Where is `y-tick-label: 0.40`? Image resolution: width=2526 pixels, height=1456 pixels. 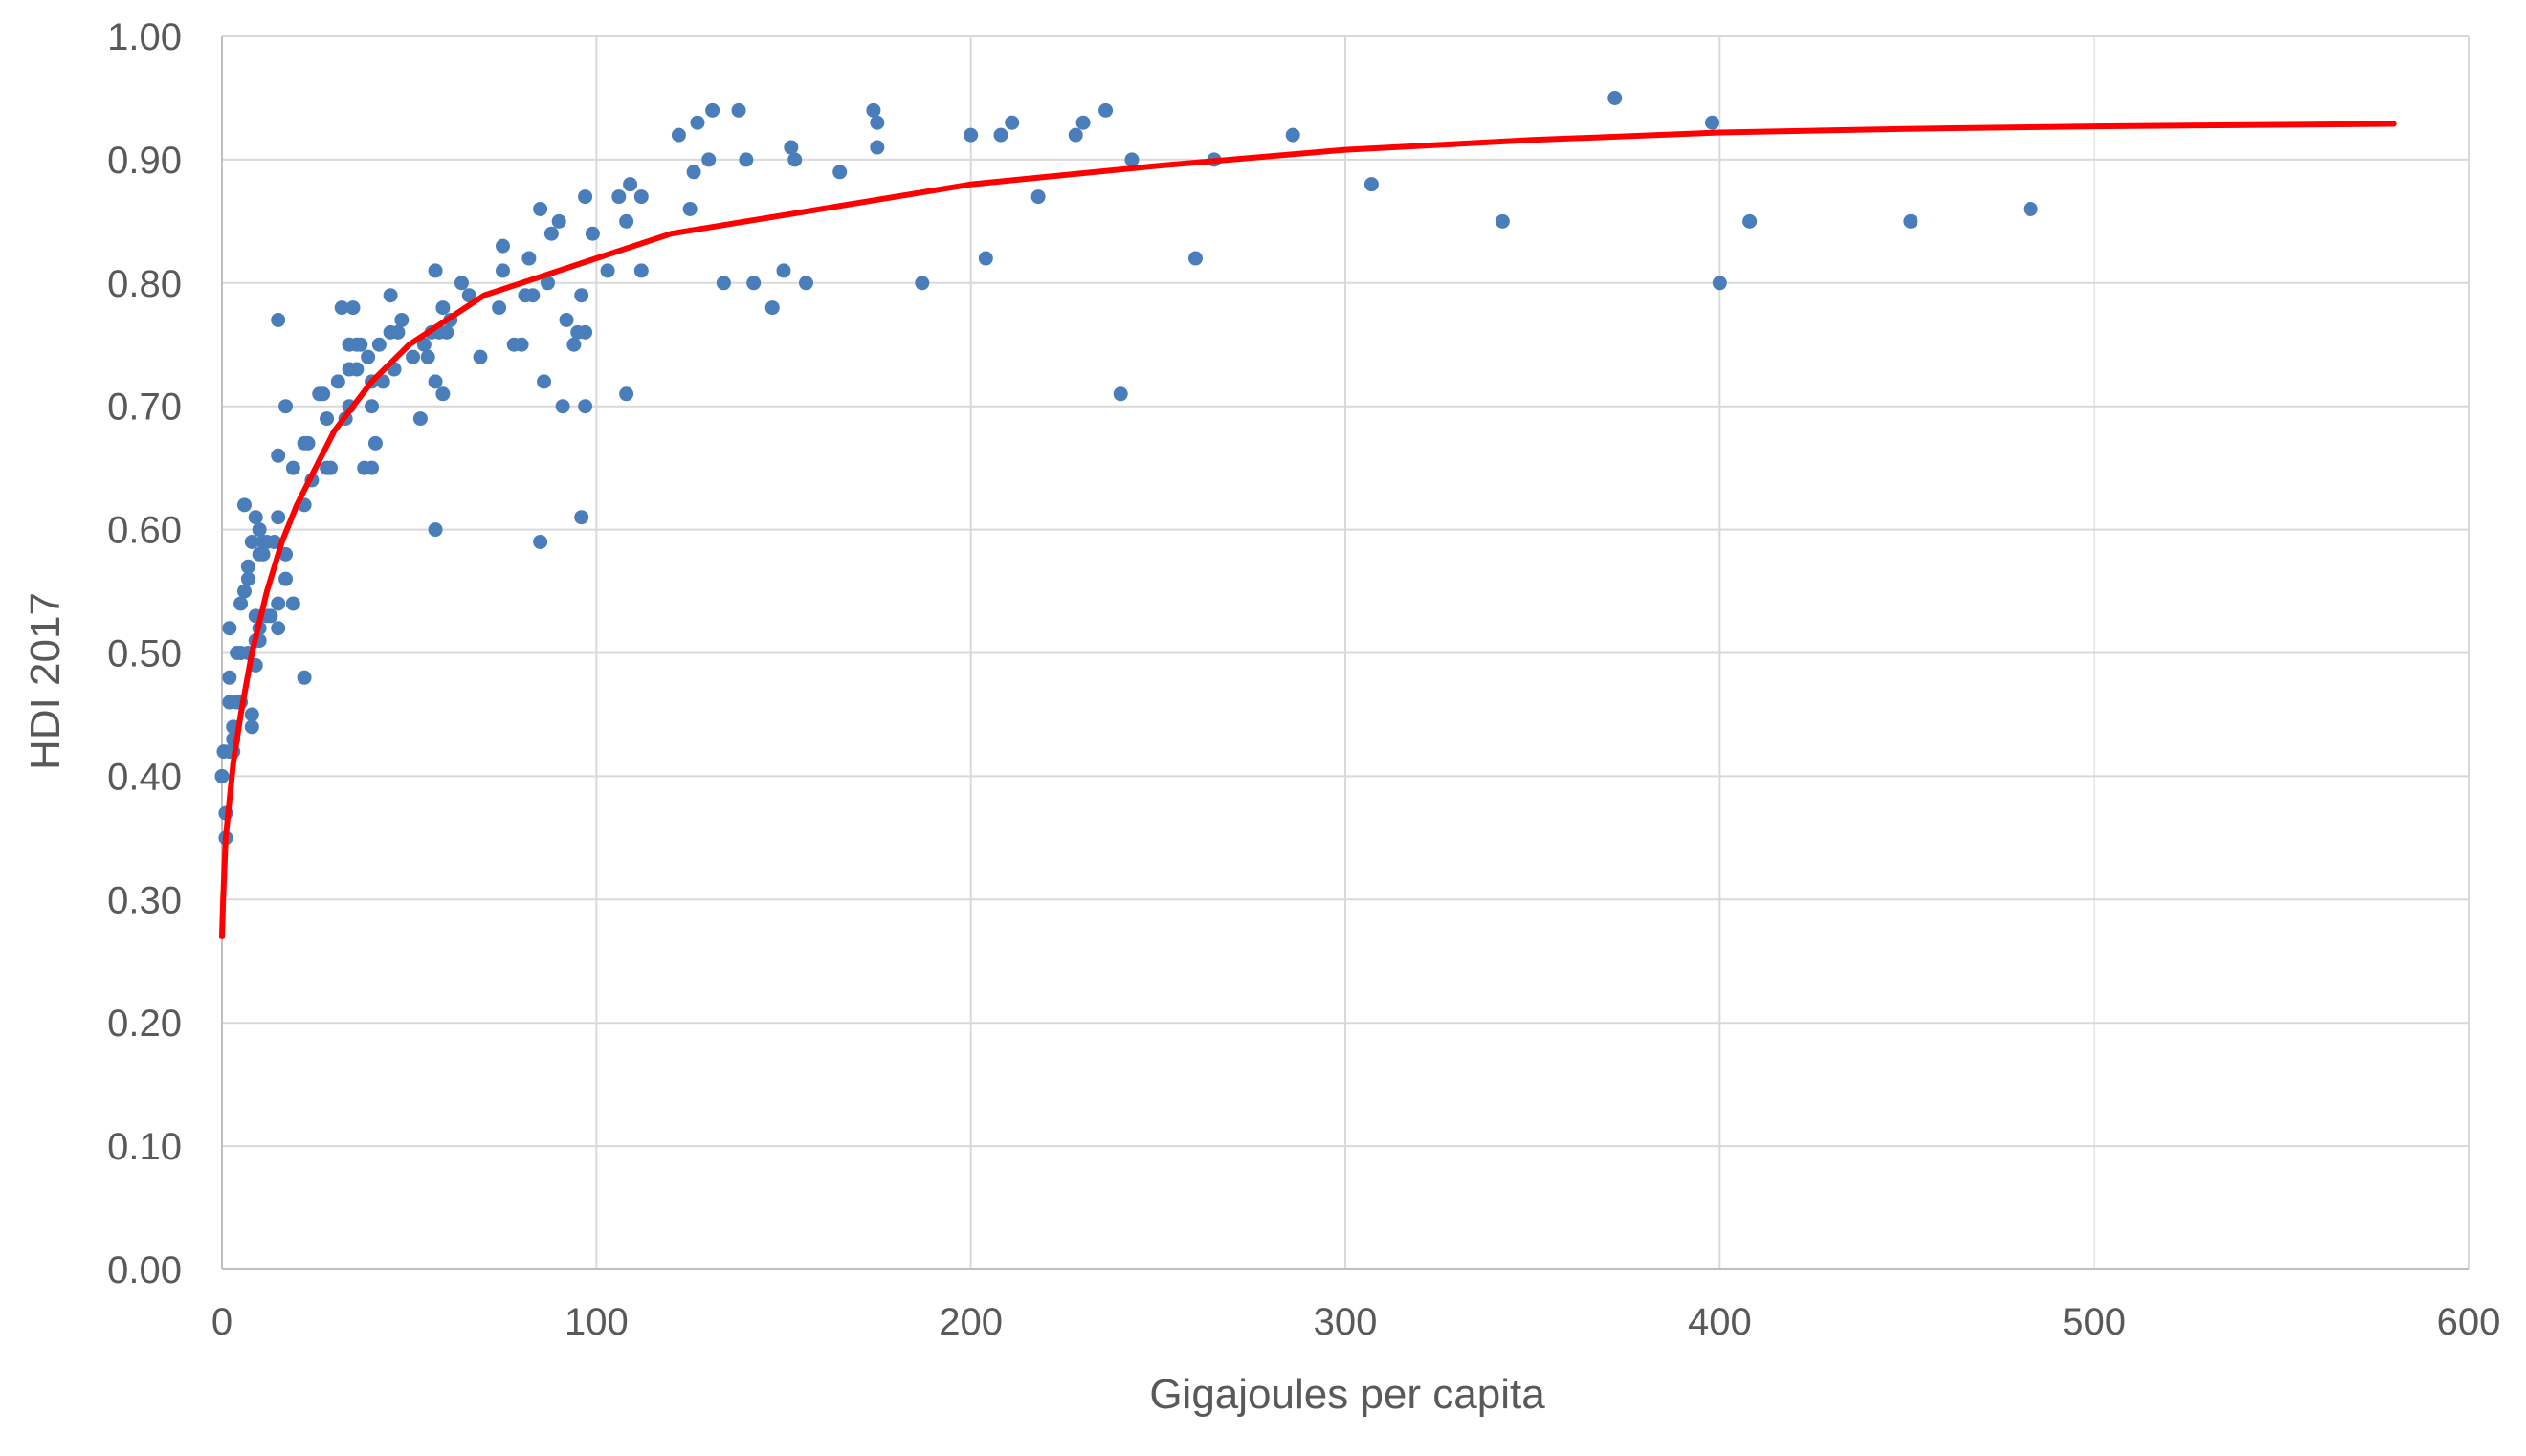 y-tick-label: 0.40 is located at coordinates (144, 777).